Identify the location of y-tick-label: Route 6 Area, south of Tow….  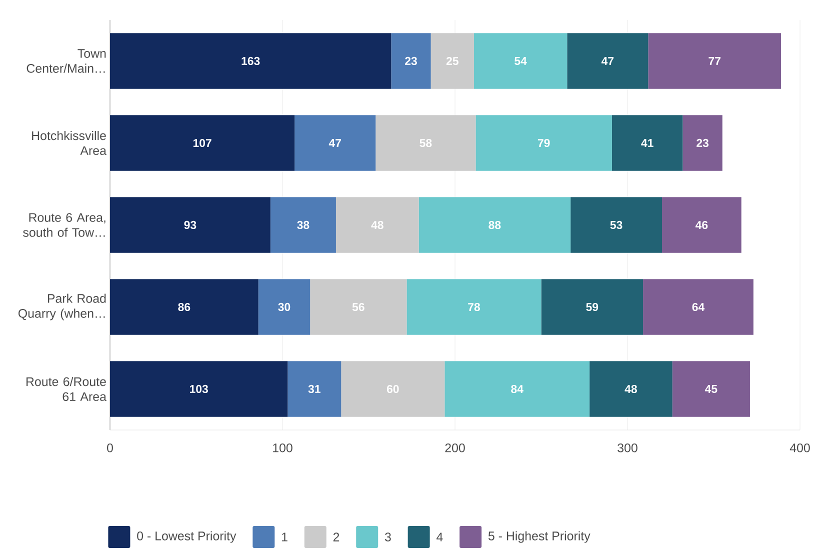
(64, 225).